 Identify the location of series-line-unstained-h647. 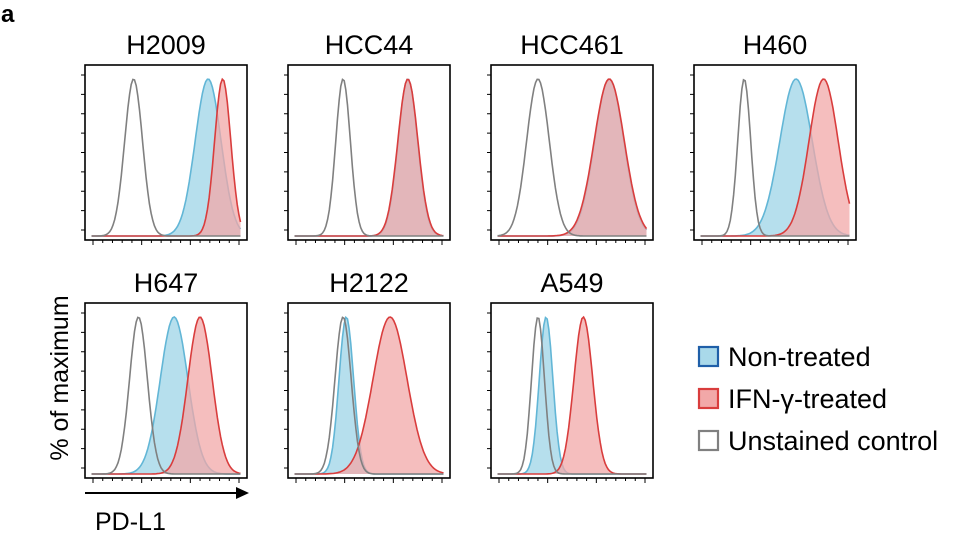
(166, 395).